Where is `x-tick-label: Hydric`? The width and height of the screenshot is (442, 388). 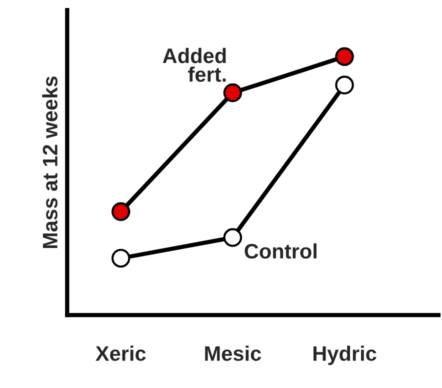 x-tick-label: Hydric is located at coordinates (345, 356).